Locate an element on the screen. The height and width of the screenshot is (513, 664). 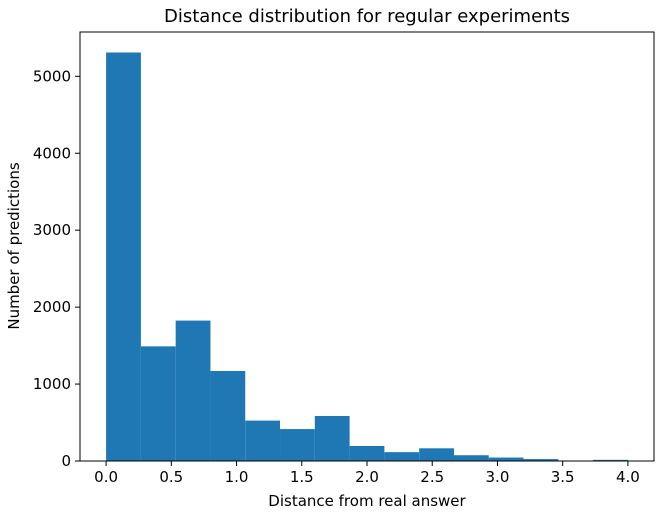
y-tick-label: 2000 is located at coordinates (52, 307).